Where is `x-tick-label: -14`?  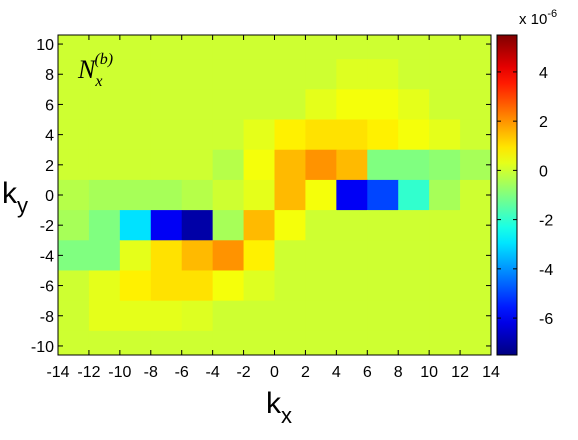
x-tick-label: -14 is located at coordinates (57, 372).